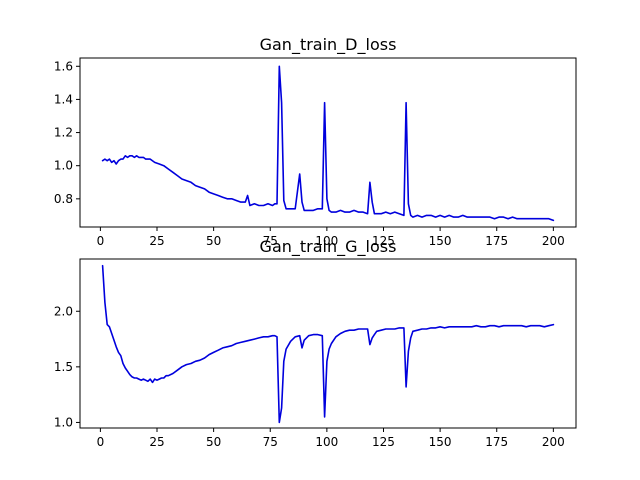 This screenshot has width=640, height=480. Describe the element at coordinates (383, 442) in the screenshot. I see `g-loss-x-tick-label: 125` at that location.